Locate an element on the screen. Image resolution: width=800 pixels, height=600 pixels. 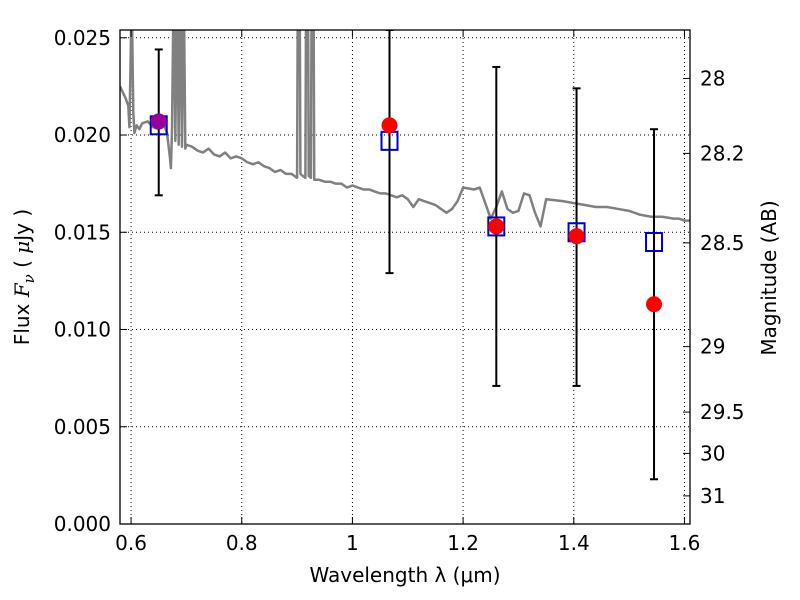
x-tick-label: 1.4 is located at coordinates (574, 543).